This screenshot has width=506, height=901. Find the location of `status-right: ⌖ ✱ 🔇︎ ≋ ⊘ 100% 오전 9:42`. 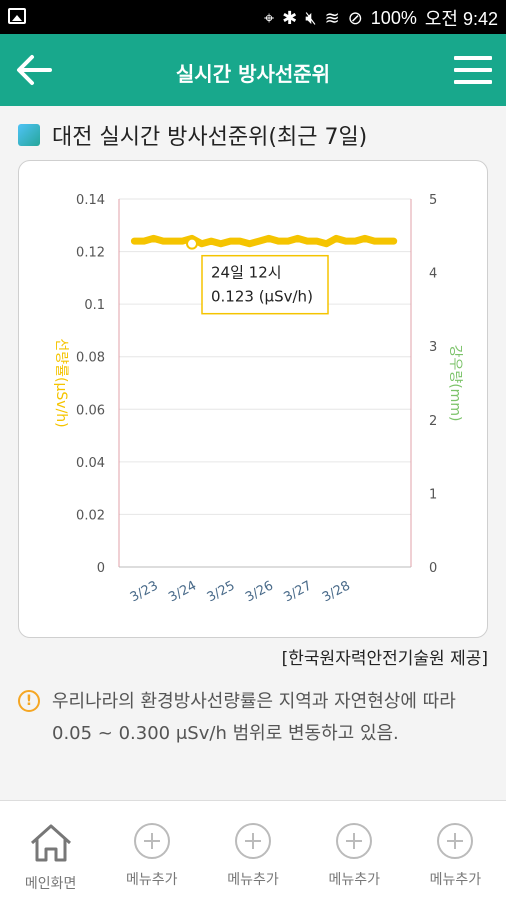

status-right: ⌖ ✱ 🔇︎ ≋ ⊘ 100% 오전 9:42 is located at coordinates (381, 18).